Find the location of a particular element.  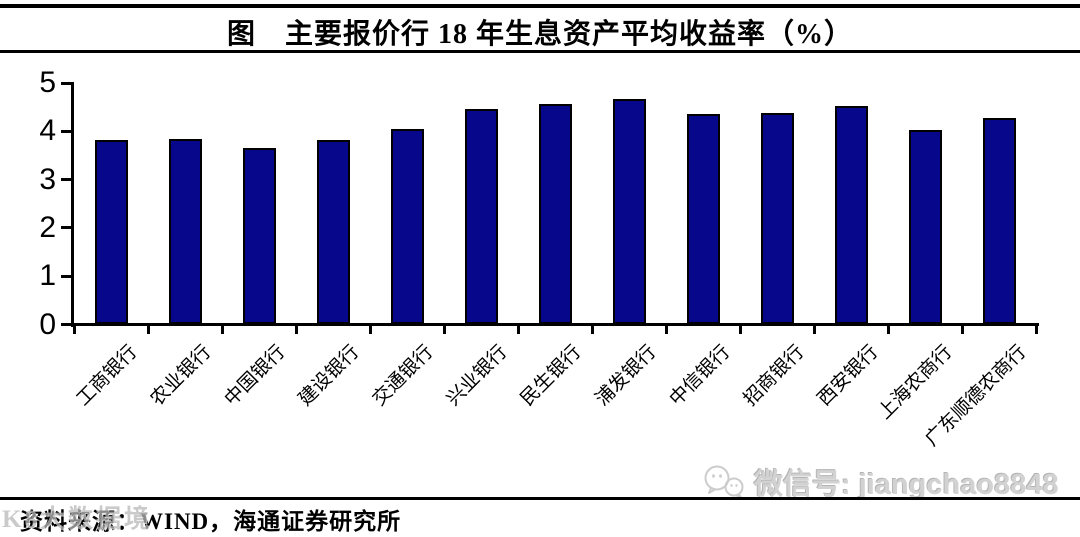

bottom-rule is located at coordinates (540, 498).